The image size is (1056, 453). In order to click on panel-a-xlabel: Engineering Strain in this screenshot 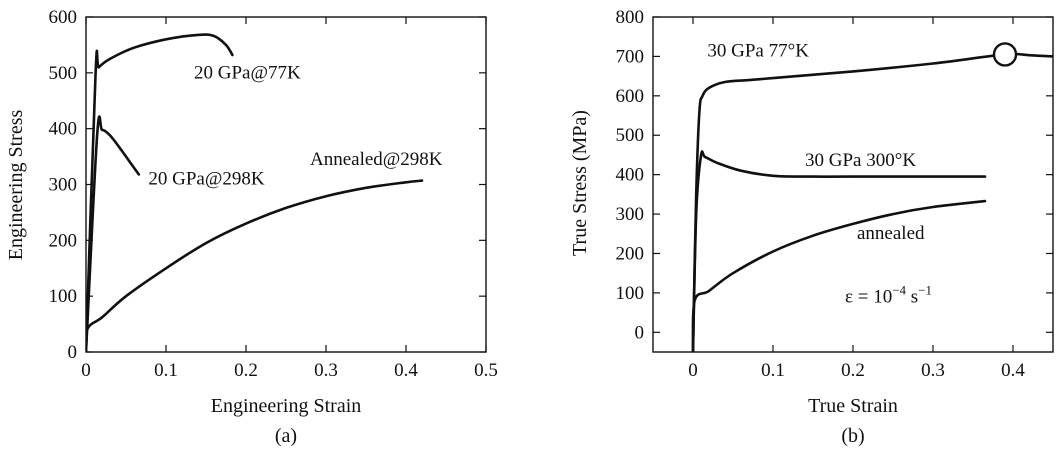, I will do `click(286, 406)`.